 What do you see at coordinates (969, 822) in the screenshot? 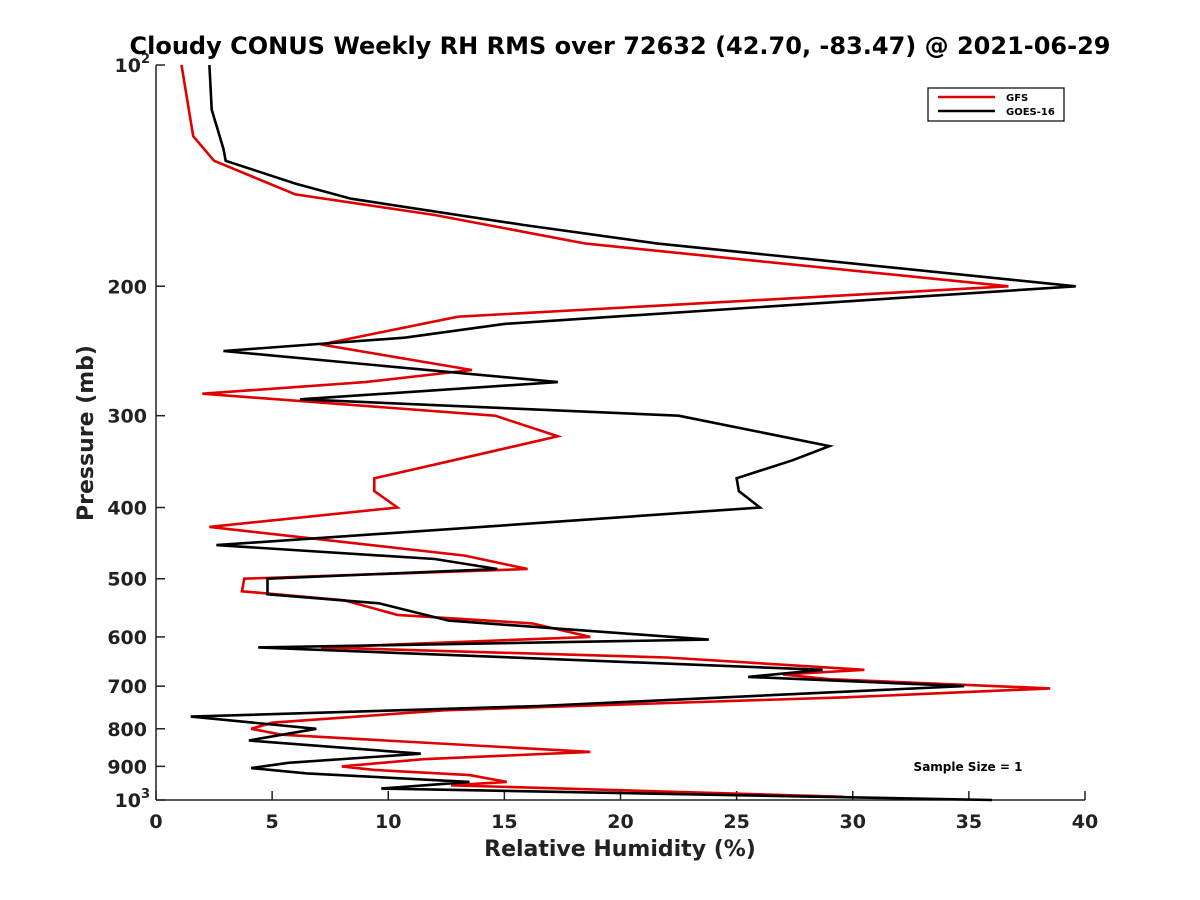
I see `x-tick-label: 35` at bounding box center [969, 822].